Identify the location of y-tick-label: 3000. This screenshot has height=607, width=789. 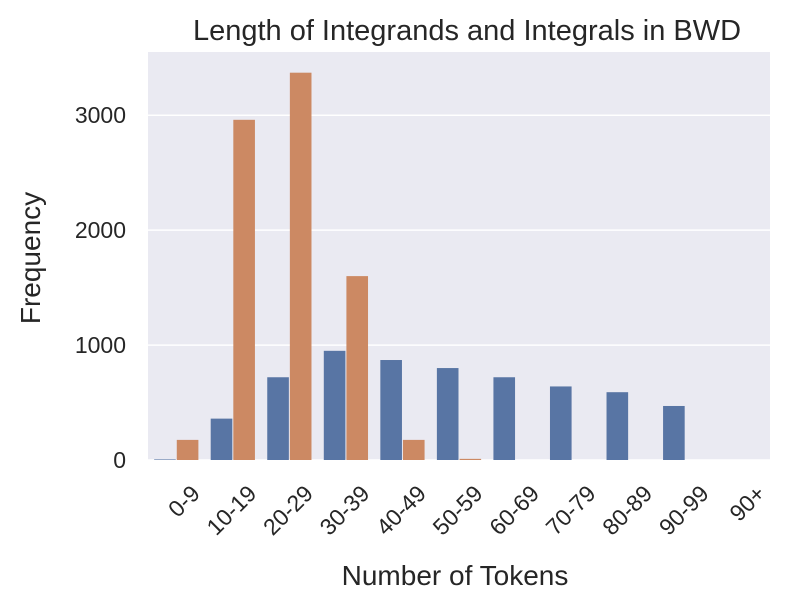
(100, 115).